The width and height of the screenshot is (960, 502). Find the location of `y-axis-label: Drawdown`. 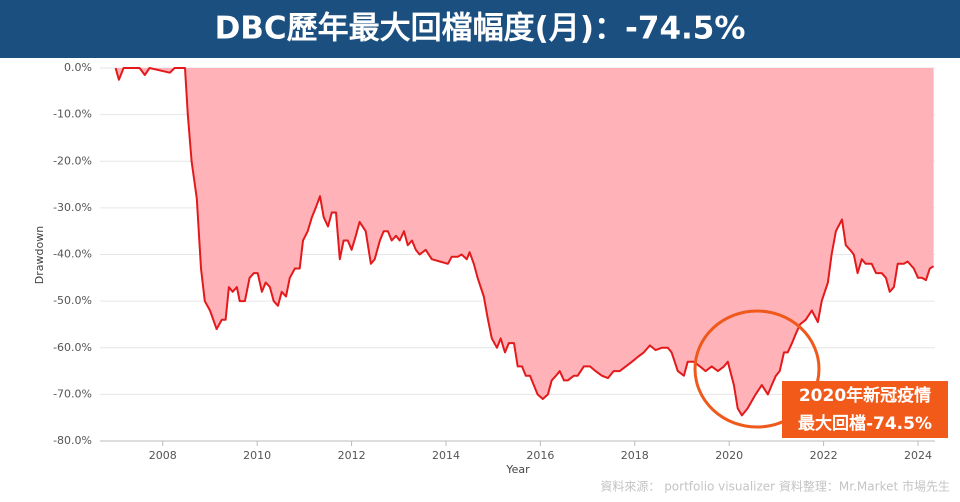

y-axis-label: Drawdown is located at coordinates (39, 255).